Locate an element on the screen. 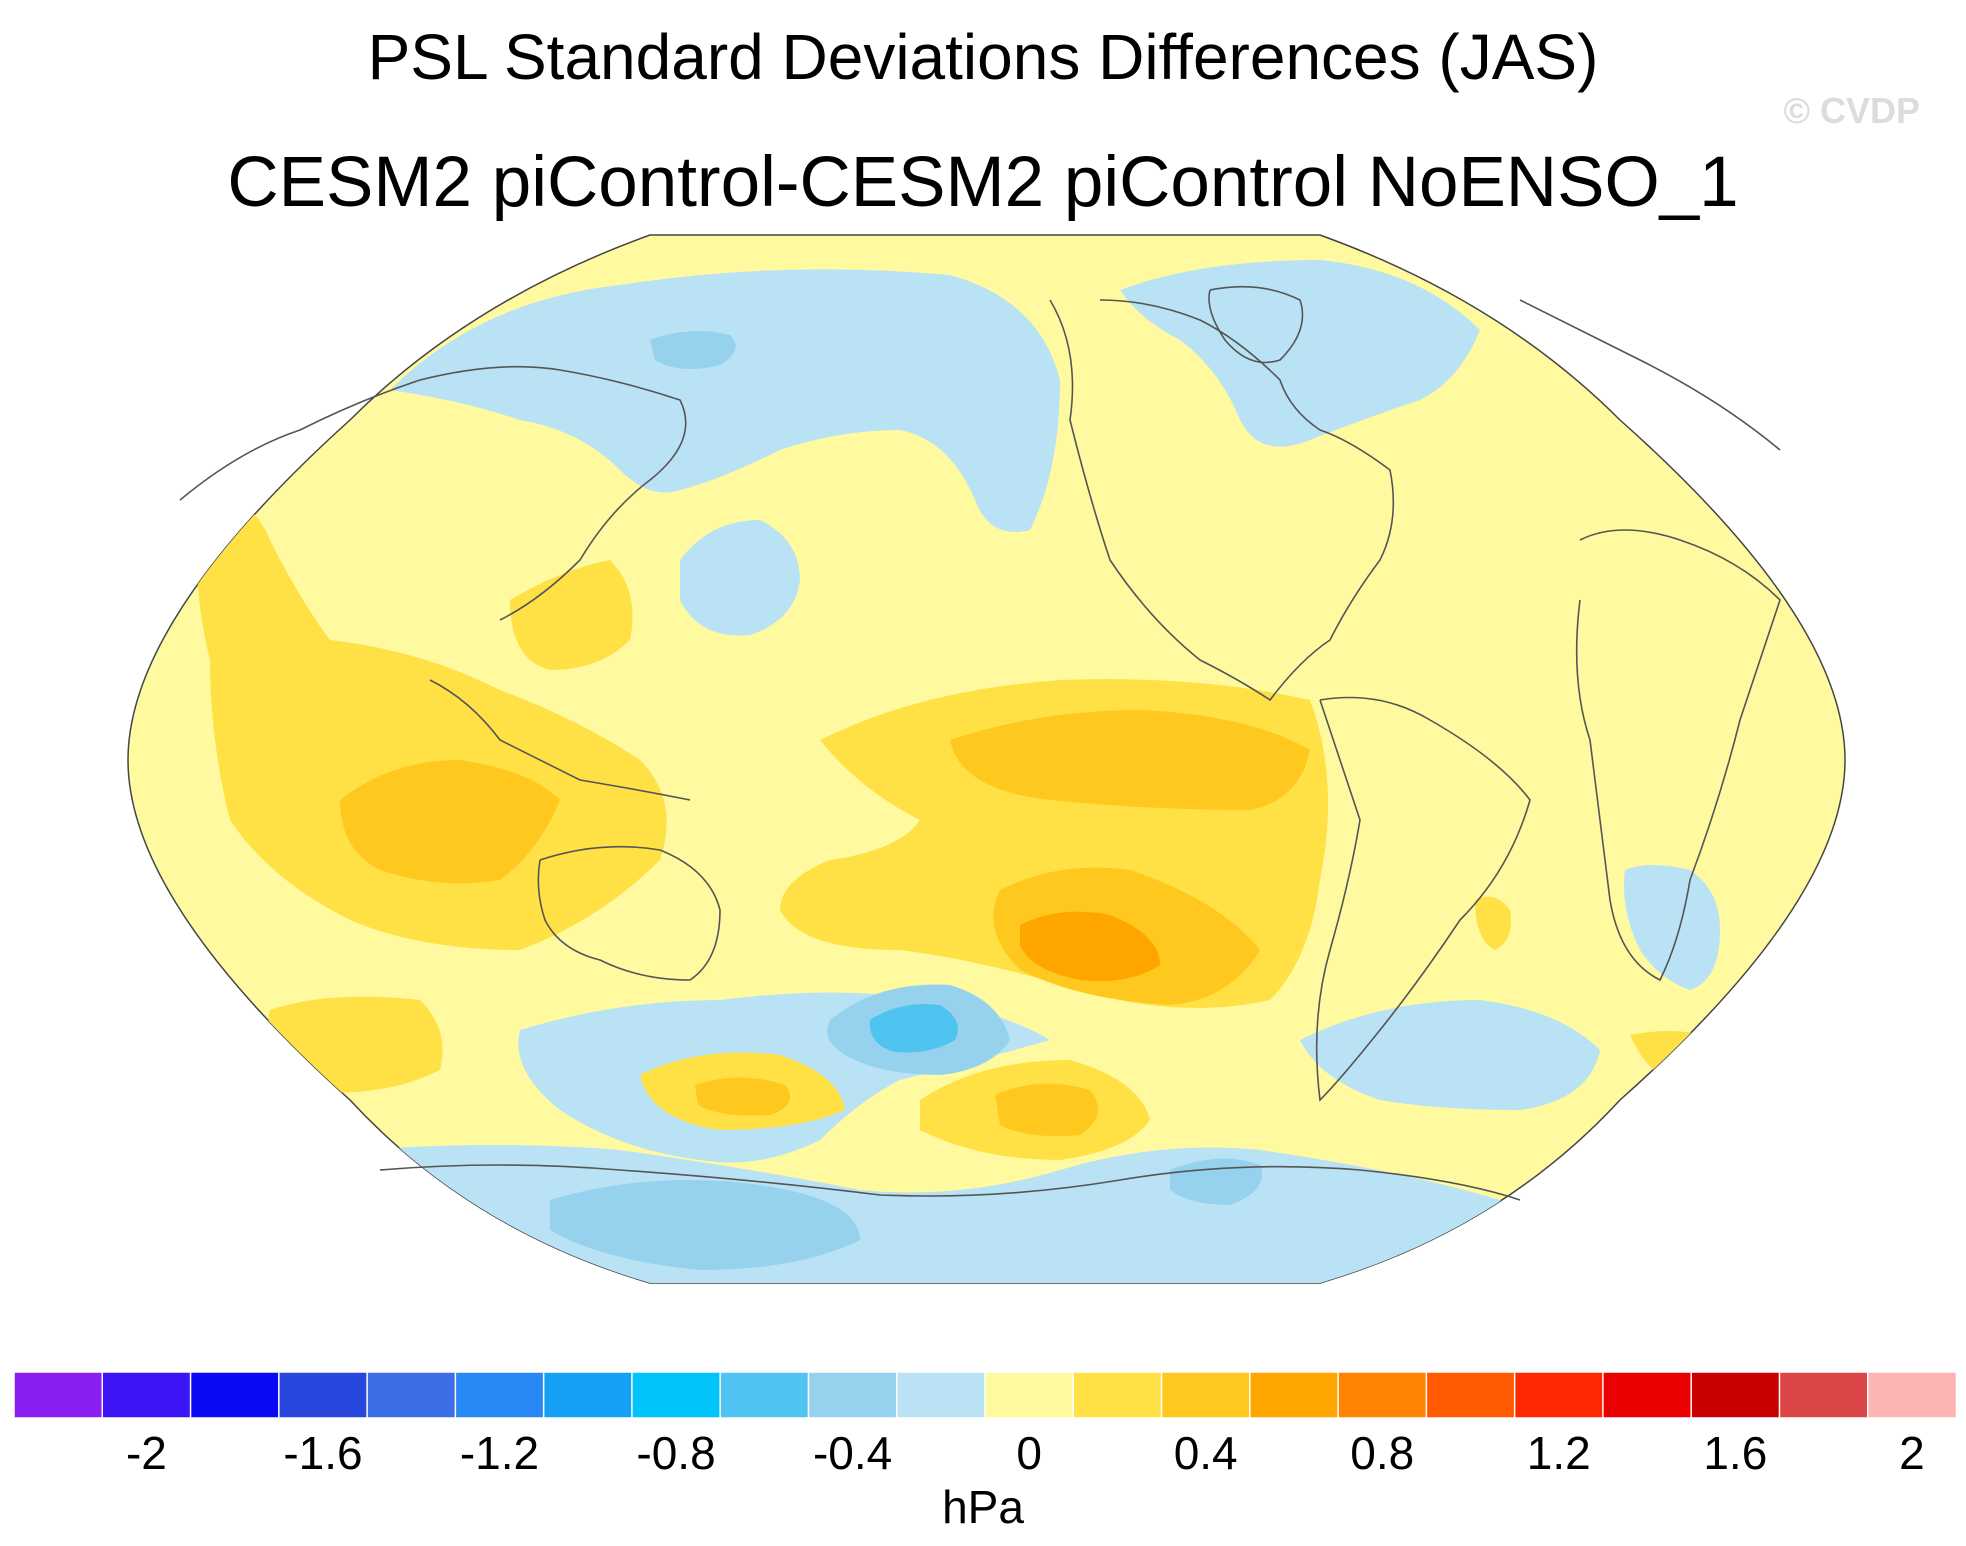  contour-south-pacific-max is located at coordinates (1090, 946).